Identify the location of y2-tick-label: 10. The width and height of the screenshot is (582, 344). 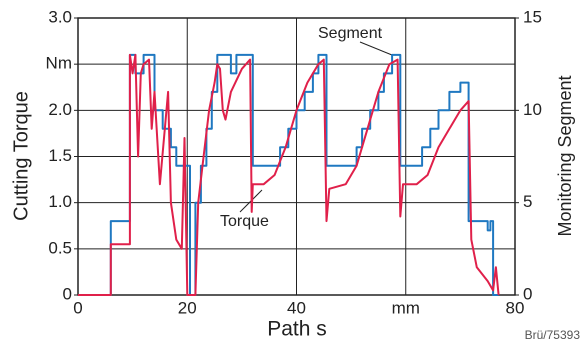
(532, 109).